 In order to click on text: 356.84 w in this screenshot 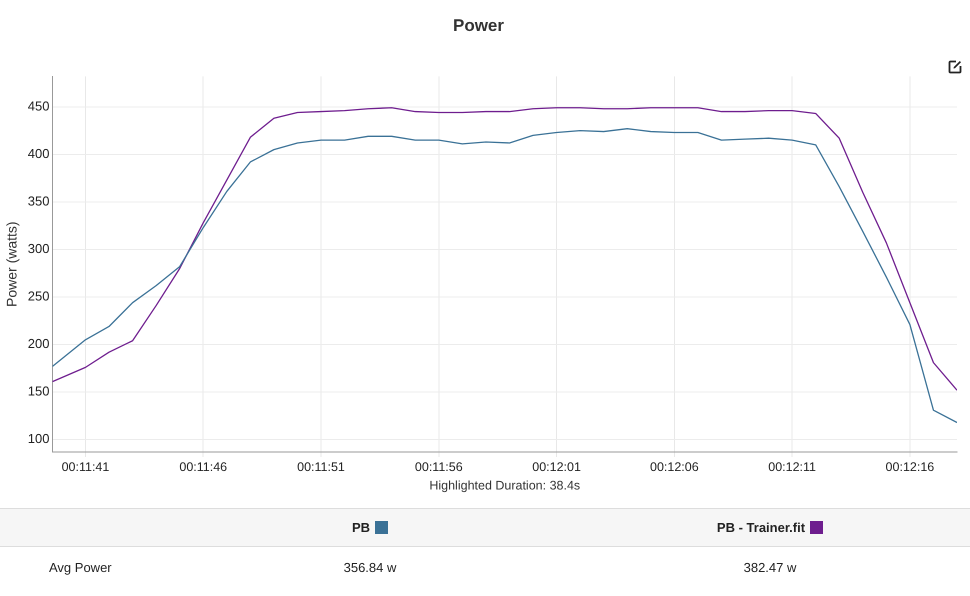, I will do `click(370, 567)`.